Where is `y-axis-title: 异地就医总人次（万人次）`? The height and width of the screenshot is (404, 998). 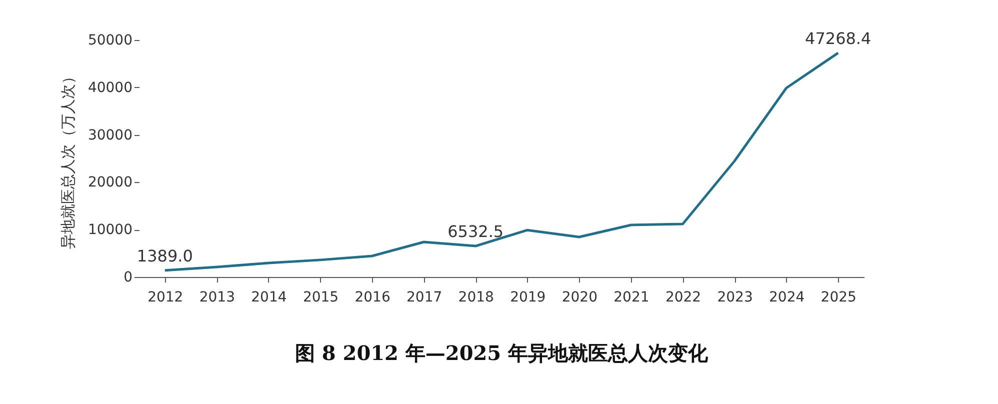 y-axis-title: 异地就医总人次（万人次） is located at coordinates (67, 159).